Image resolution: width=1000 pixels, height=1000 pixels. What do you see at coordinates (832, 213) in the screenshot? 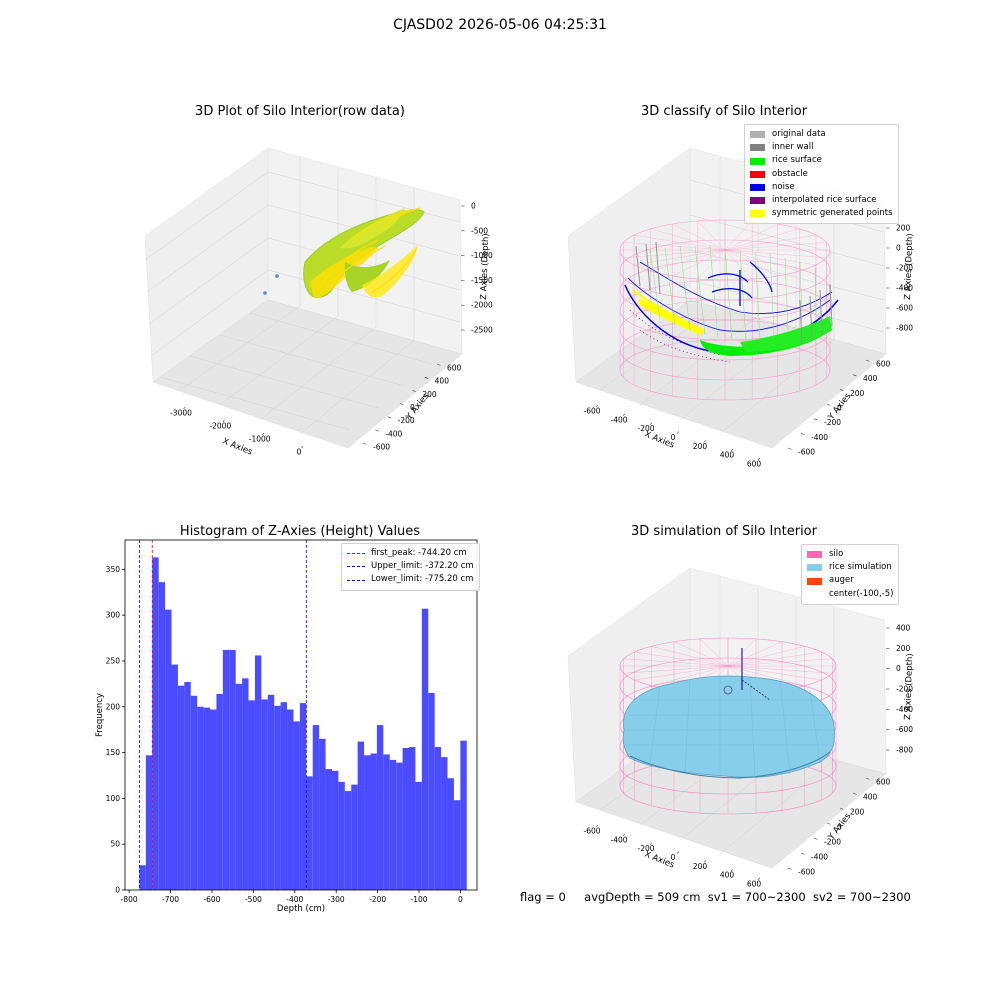
I see `legend-label: symmetric generated points` at bounding box center [832, 213].